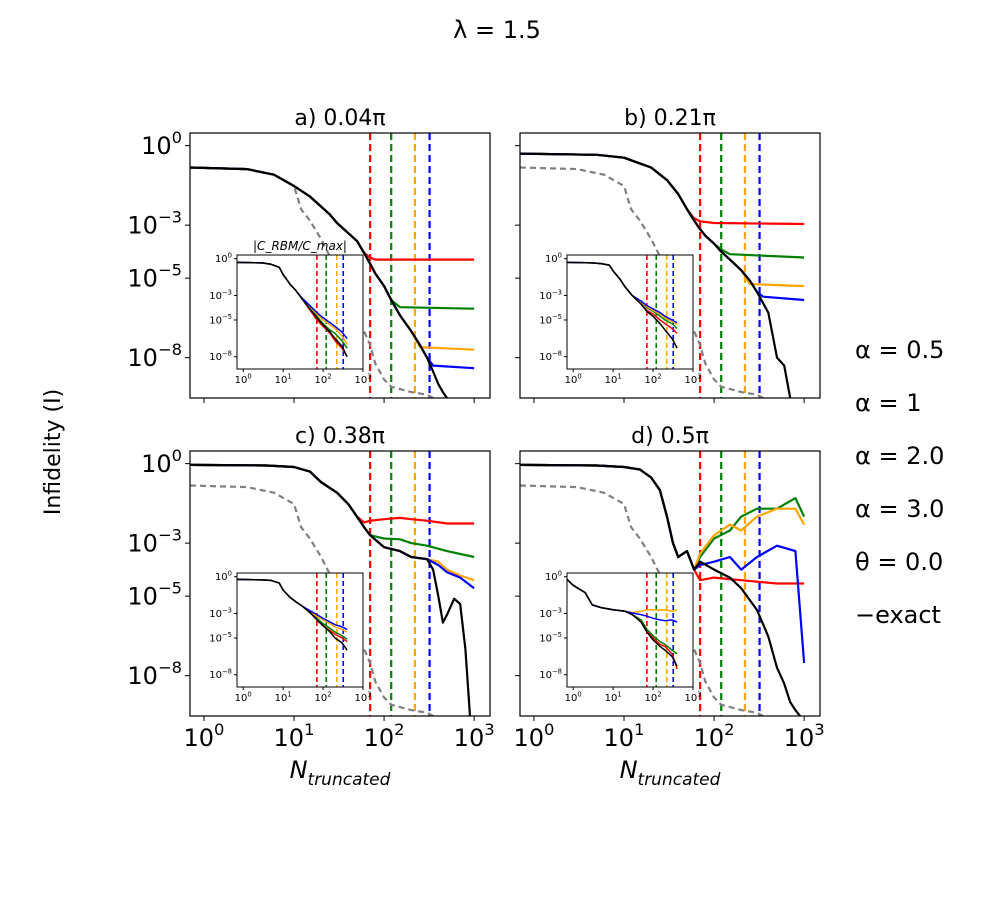 The height and width of the screenshot is (897, 996). Describe the element at coordinates (899, 456) in the screenshot. I see `legend-item: α = 2.0` at that location.